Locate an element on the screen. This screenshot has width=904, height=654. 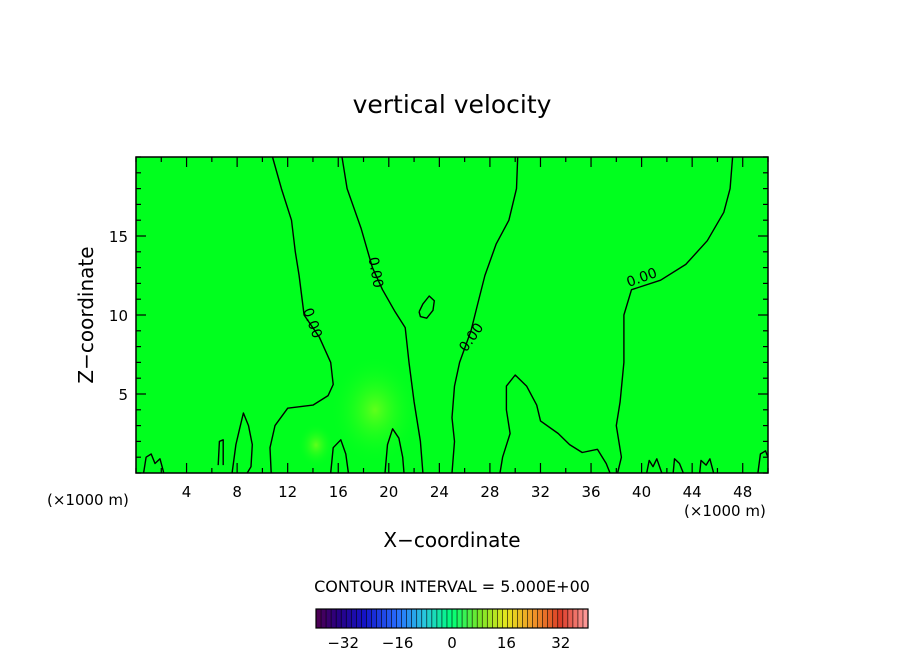
y-tick-label-10: 10 is located at coordinates (118, 316).